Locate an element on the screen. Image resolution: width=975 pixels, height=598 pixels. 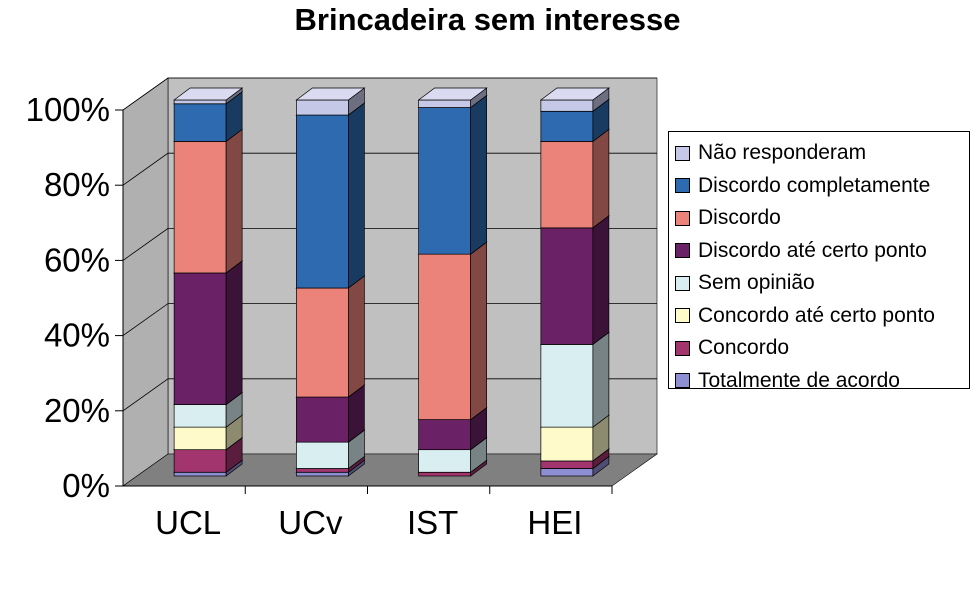
legend-item: Concordo até certo ponto is located at coordinates (819, 316).